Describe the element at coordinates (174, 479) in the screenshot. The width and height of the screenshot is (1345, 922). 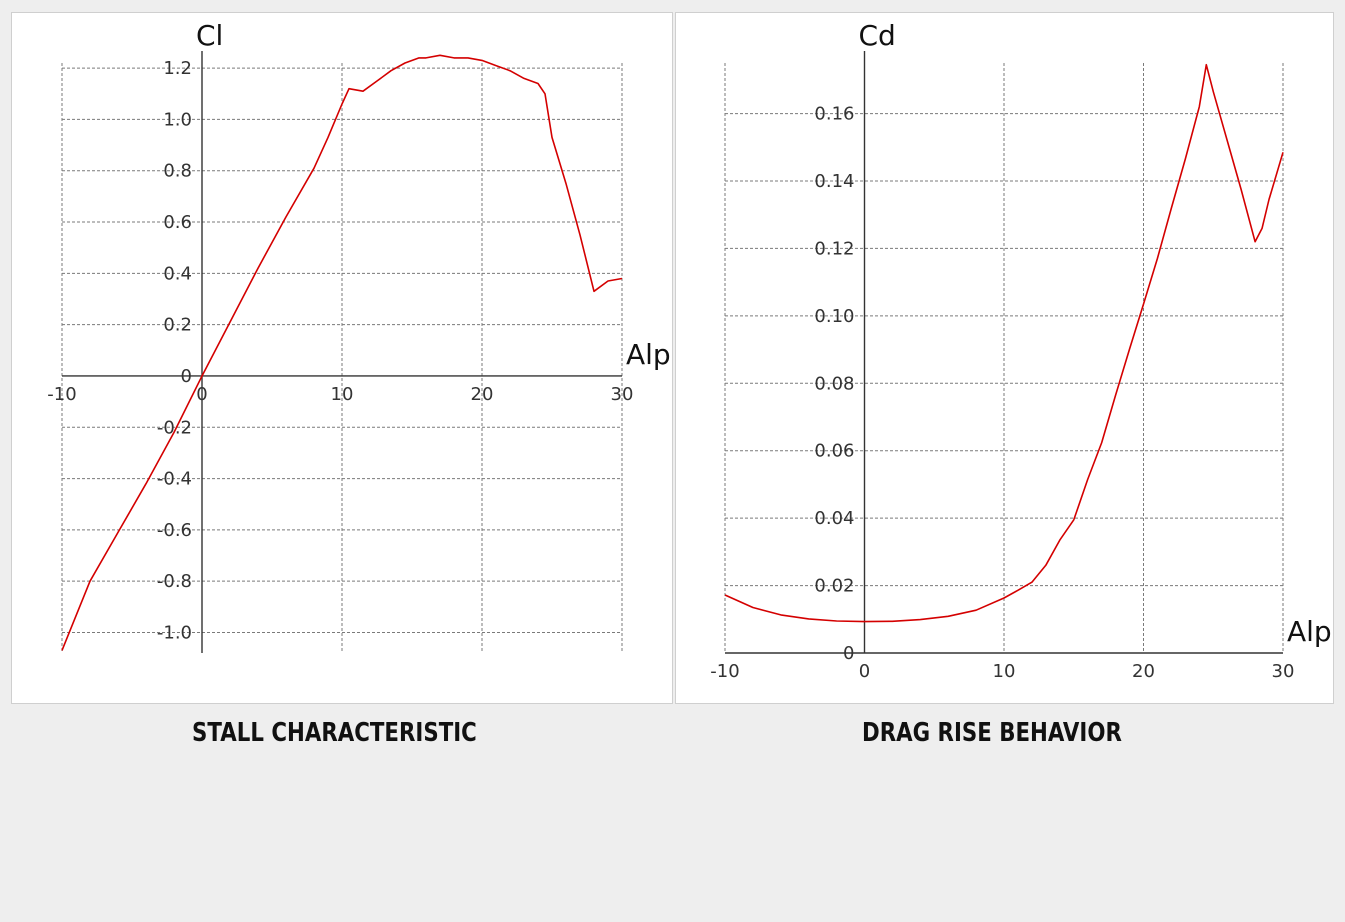
I see `cl-y-tick-label: -0.4` at that location.